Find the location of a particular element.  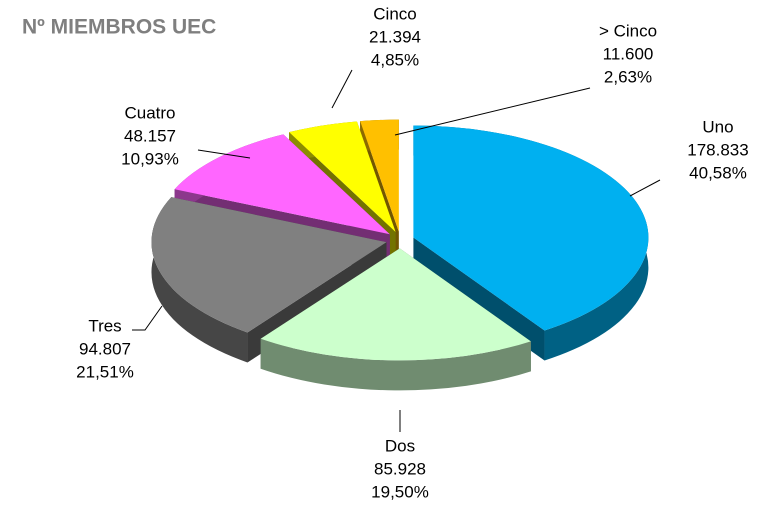

slice-label: Cinco is located at coordinates (394, 13).